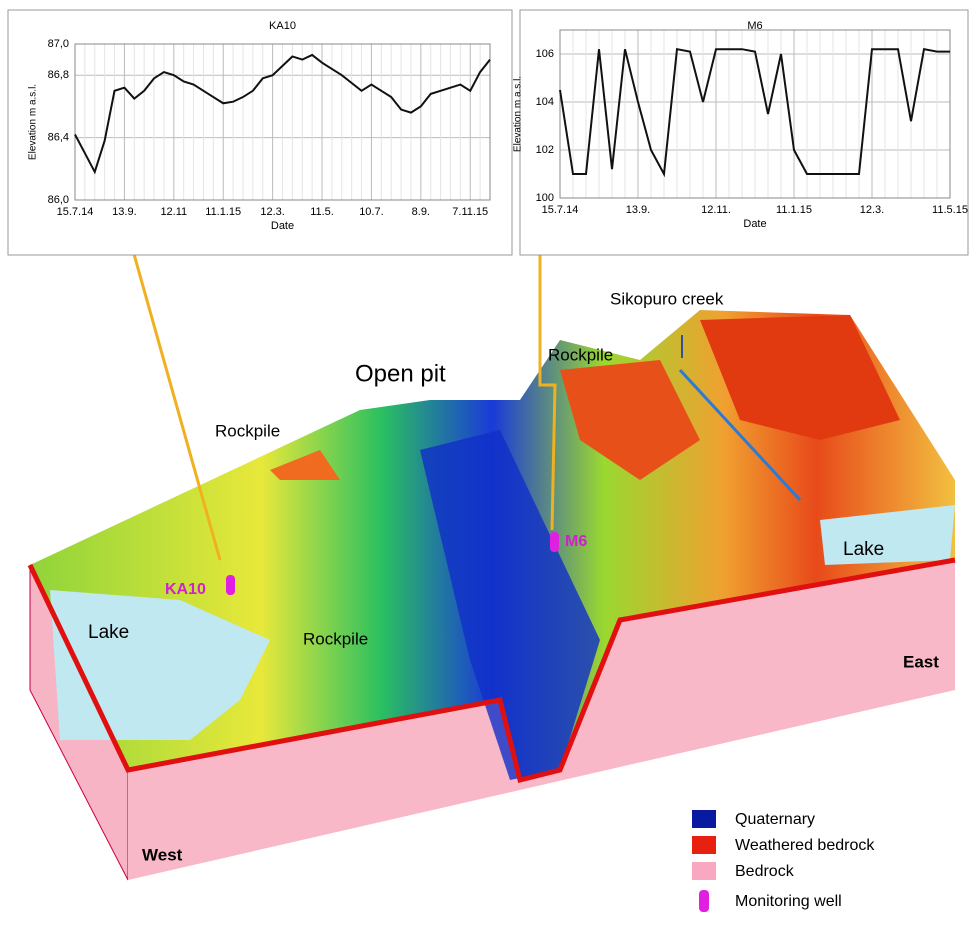 This screenshot has width=973, height=937. What do you see at coordinates (921, 661) in the screenshot?
I see `label: East` at bounding box center [921, 661].